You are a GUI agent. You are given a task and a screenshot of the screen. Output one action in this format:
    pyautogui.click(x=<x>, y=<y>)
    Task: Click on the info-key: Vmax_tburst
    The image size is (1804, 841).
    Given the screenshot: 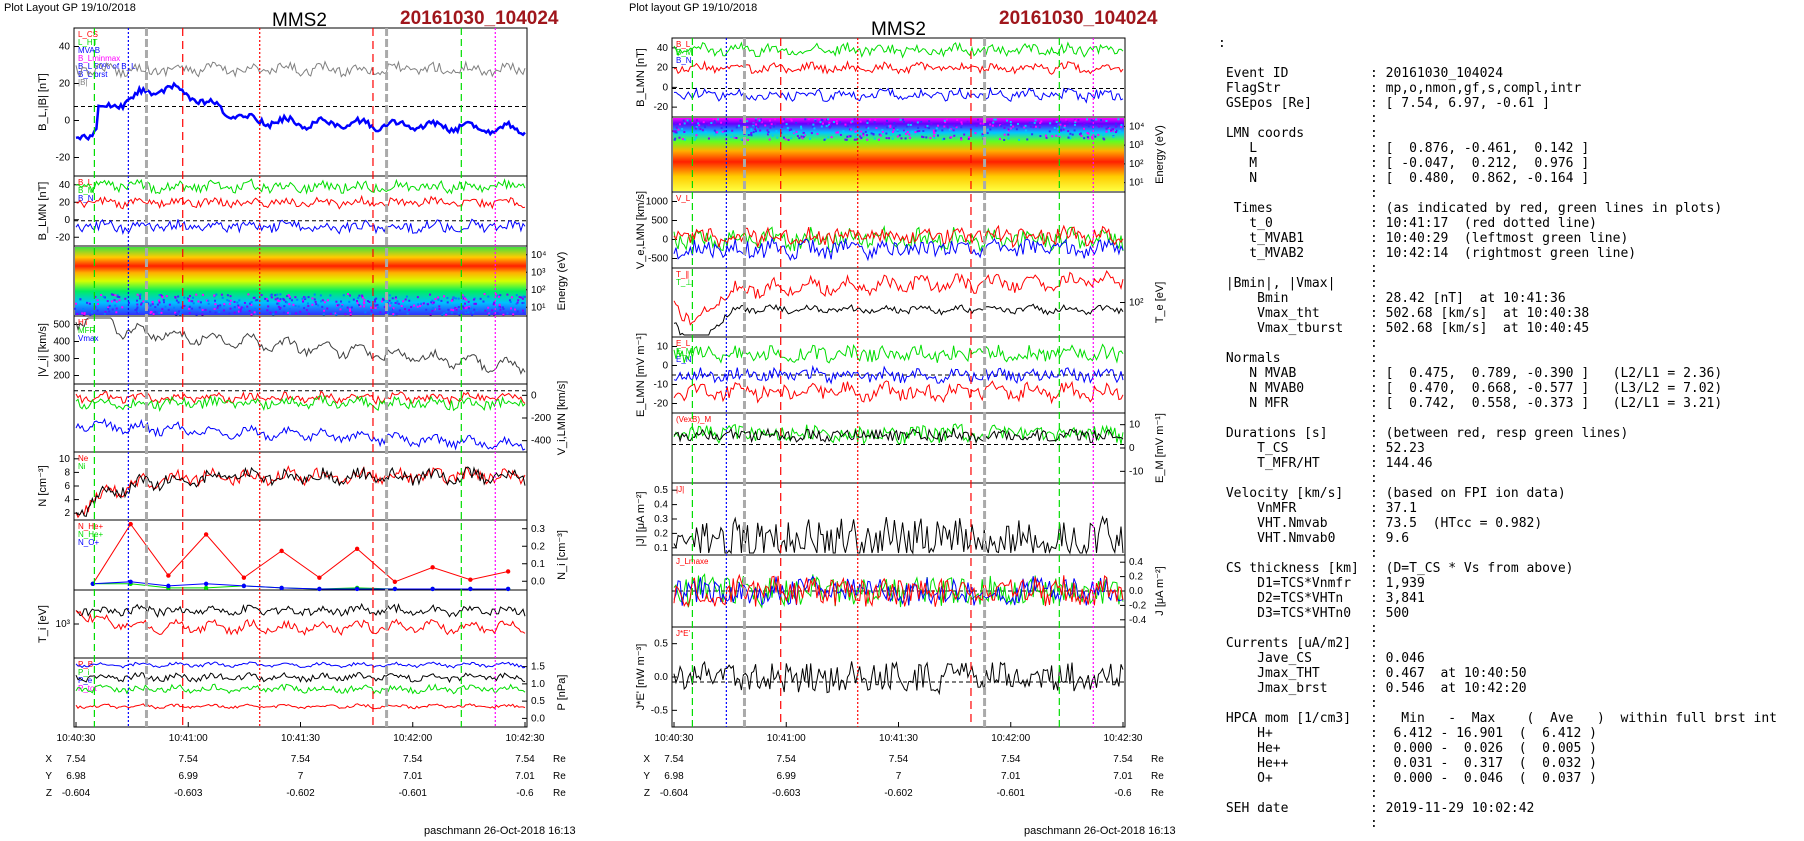 What is the action you would take?
    pyautogui.click(x=1281, y=328)
    